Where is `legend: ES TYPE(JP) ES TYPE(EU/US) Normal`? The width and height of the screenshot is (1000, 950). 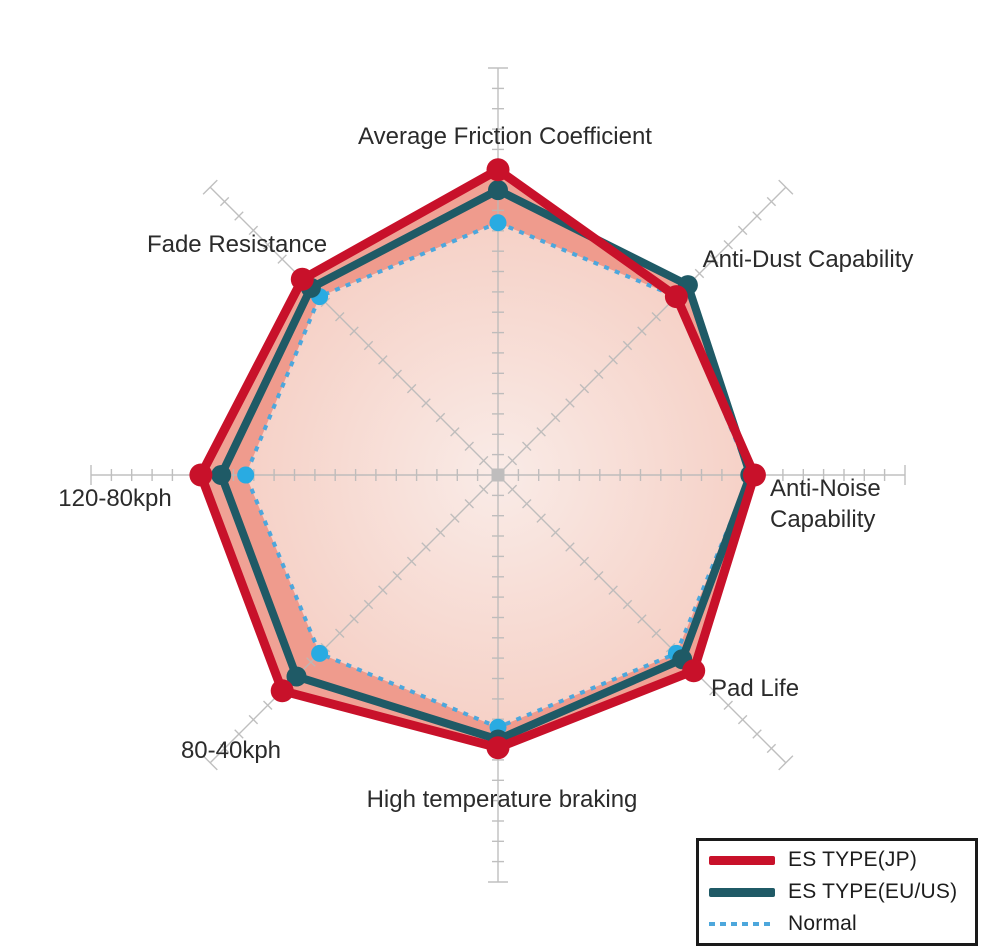
legend: ES TYPE(JP) ES TYPE(EU/US) Normal is located at coordinates (837, 892).